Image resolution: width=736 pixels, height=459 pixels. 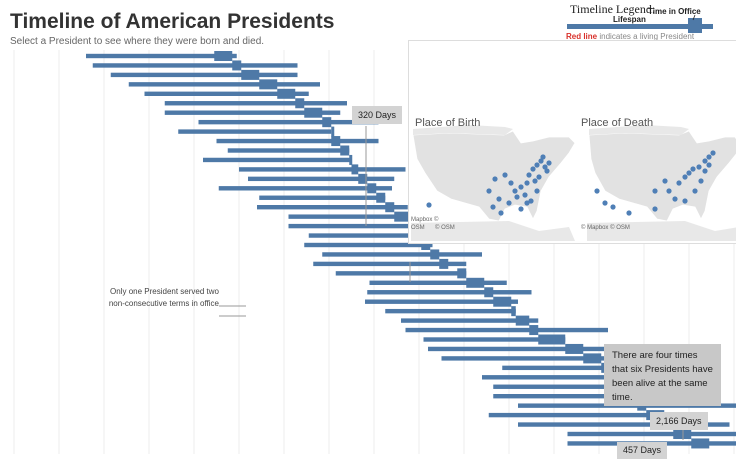 I want to click on birth-map, so click(x=493, y=183).